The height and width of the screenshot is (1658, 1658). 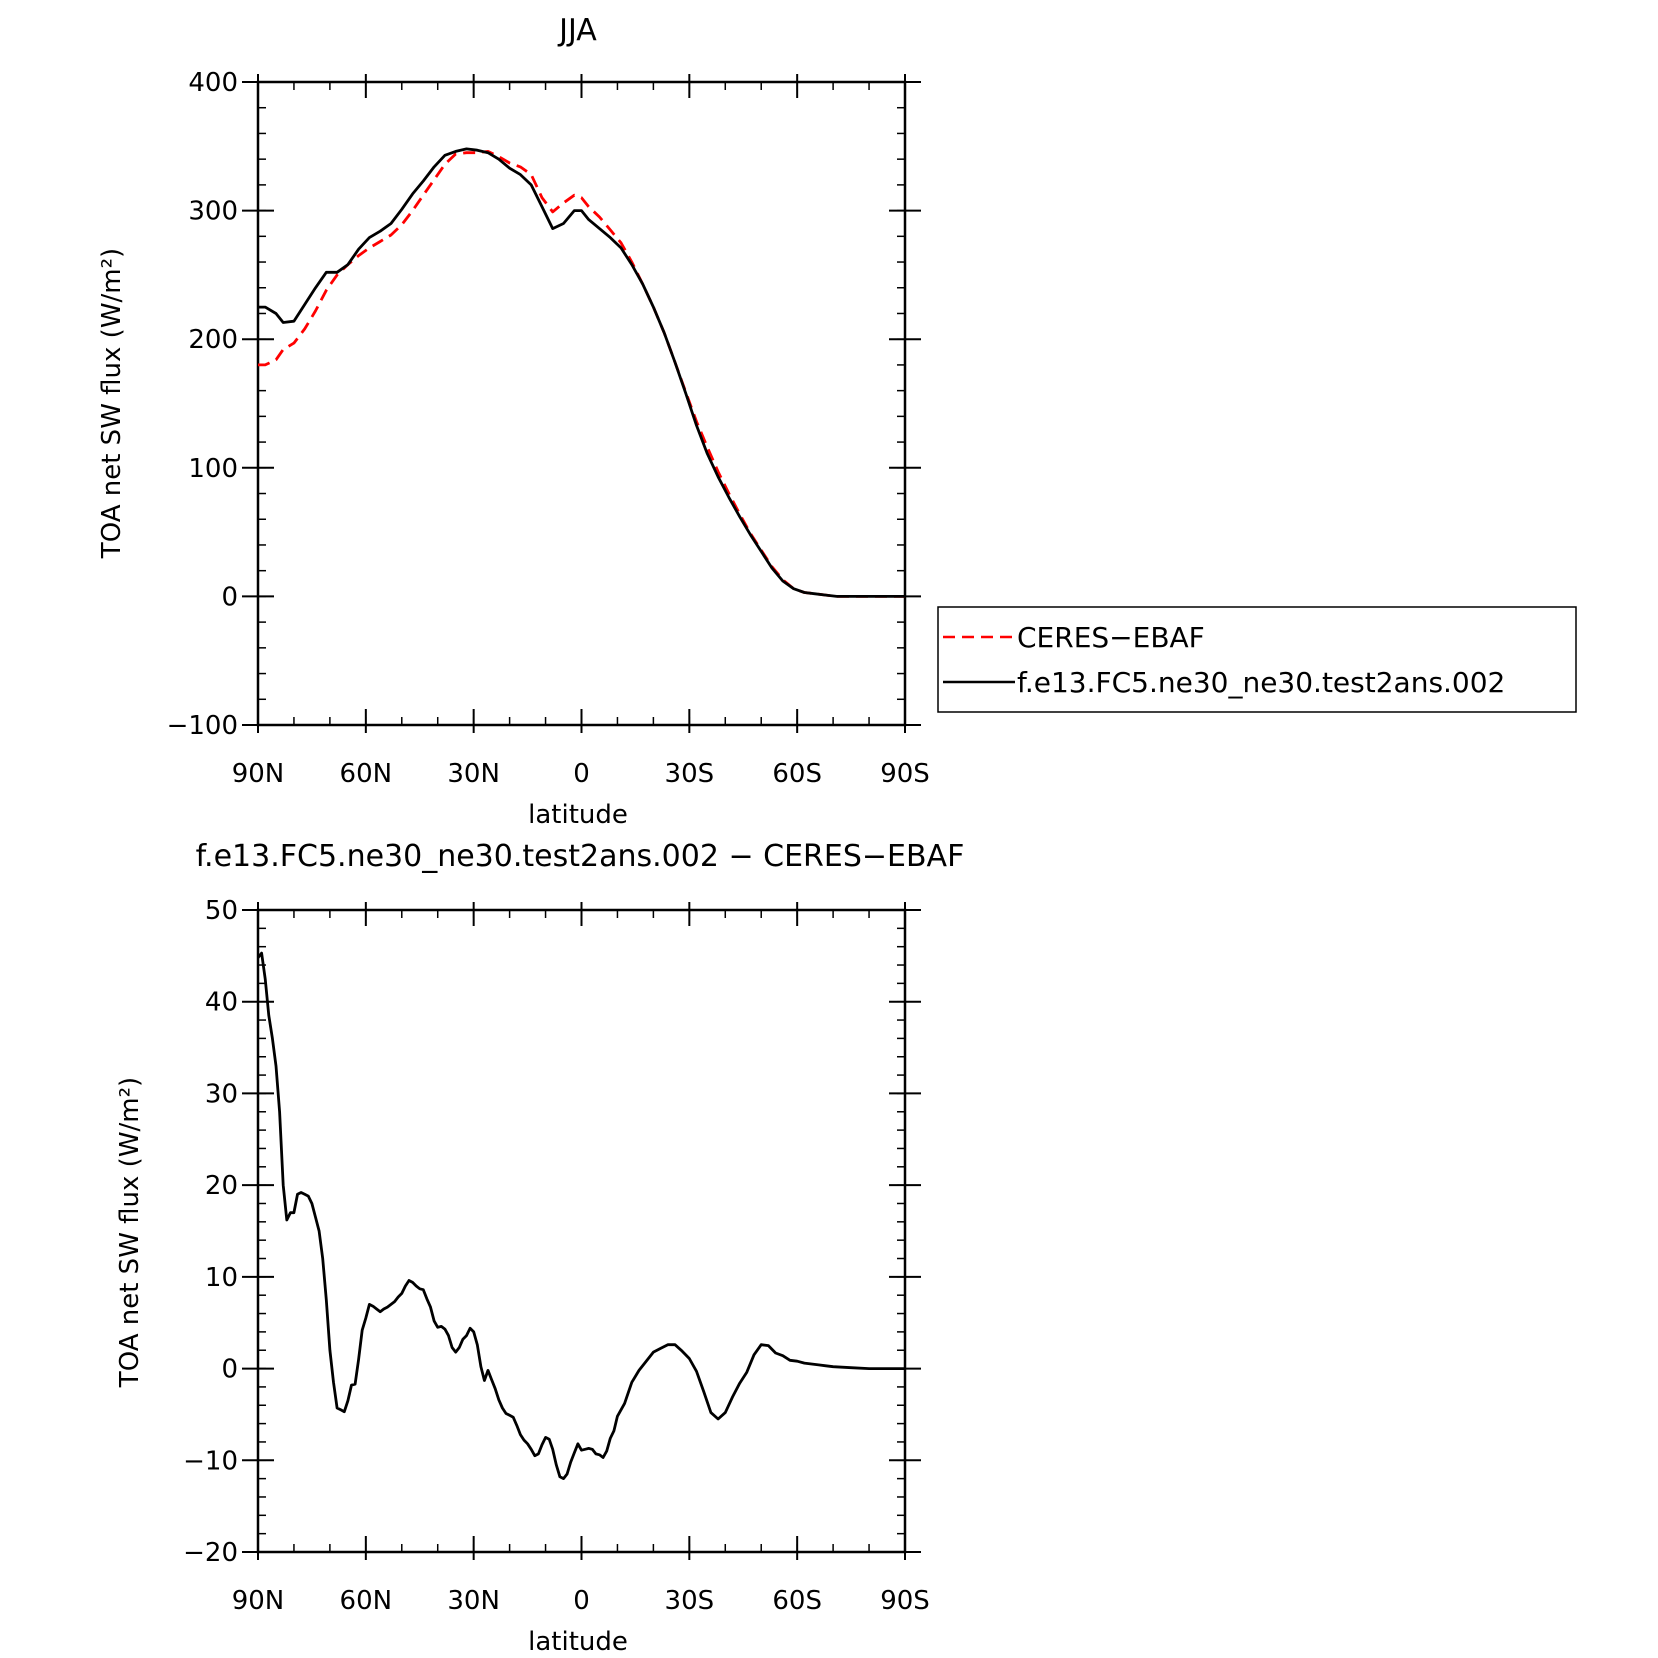 What do you see at coordinates (213, 469) in the screenshot?
I see `y-tick-label: 100` at bounding box center [213, 469].